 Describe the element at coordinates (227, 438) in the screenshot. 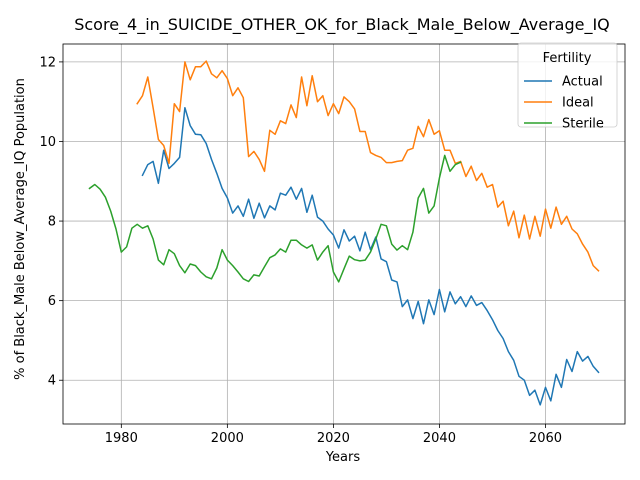

I see `x-tick-label: 2000` at that location.